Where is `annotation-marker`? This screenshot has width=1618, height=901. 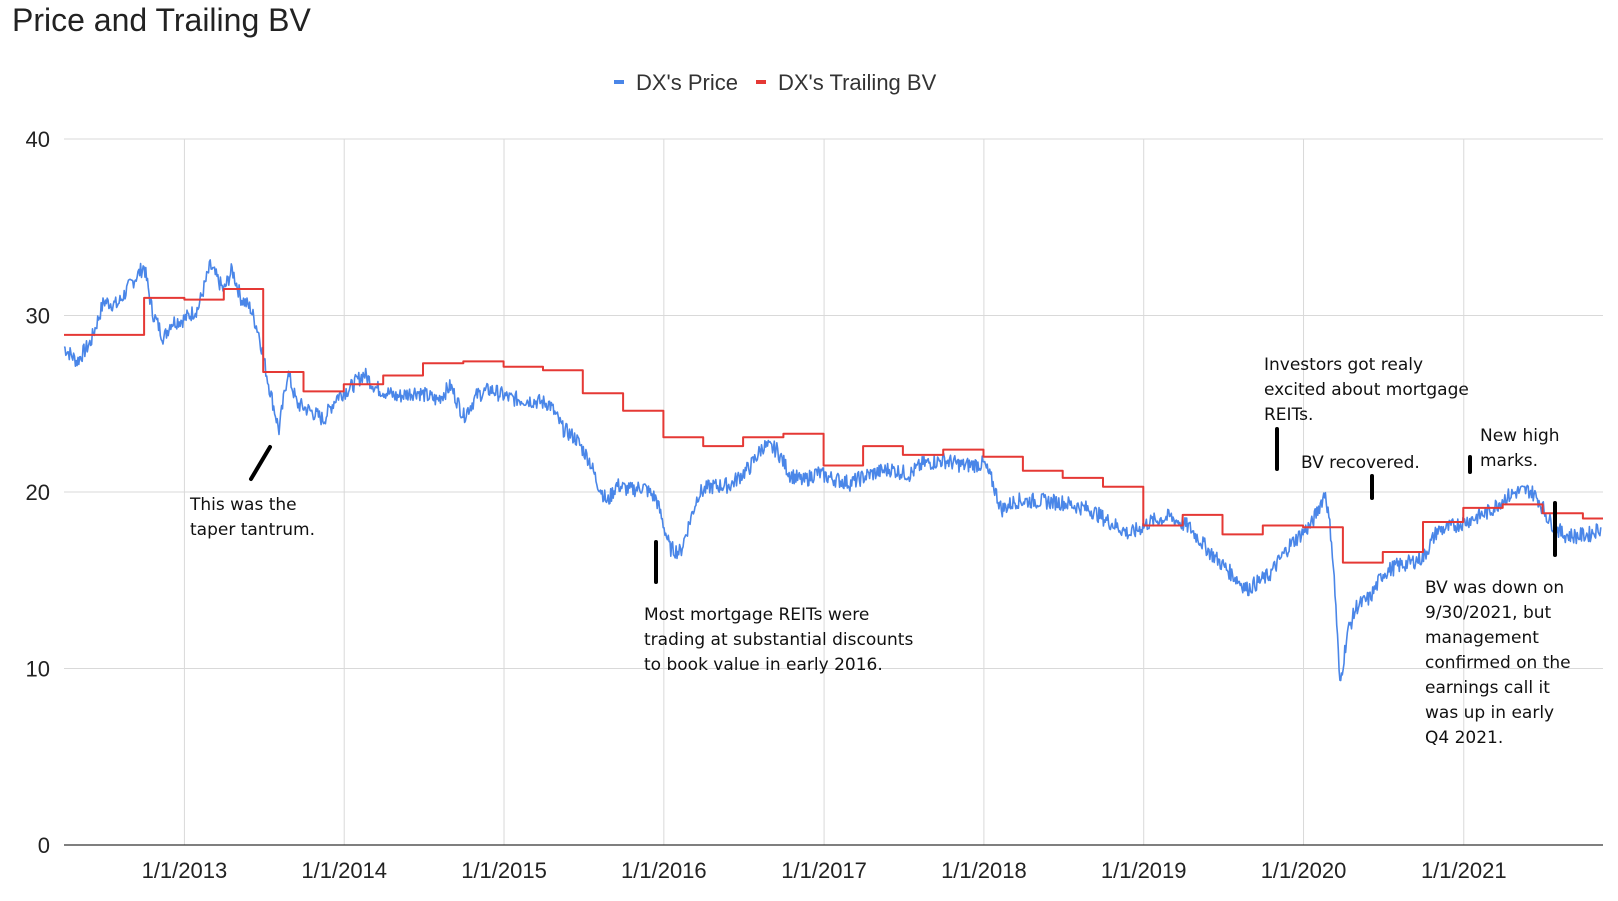 annotation-marker is located at coordinates (260, 463).